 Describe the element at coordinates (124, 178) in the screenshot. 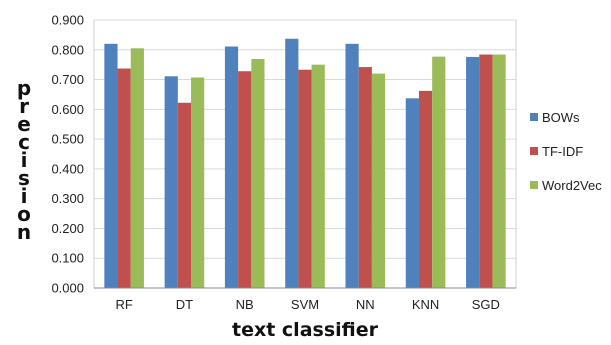

I see `bar-tf-idf-rf` at that location.